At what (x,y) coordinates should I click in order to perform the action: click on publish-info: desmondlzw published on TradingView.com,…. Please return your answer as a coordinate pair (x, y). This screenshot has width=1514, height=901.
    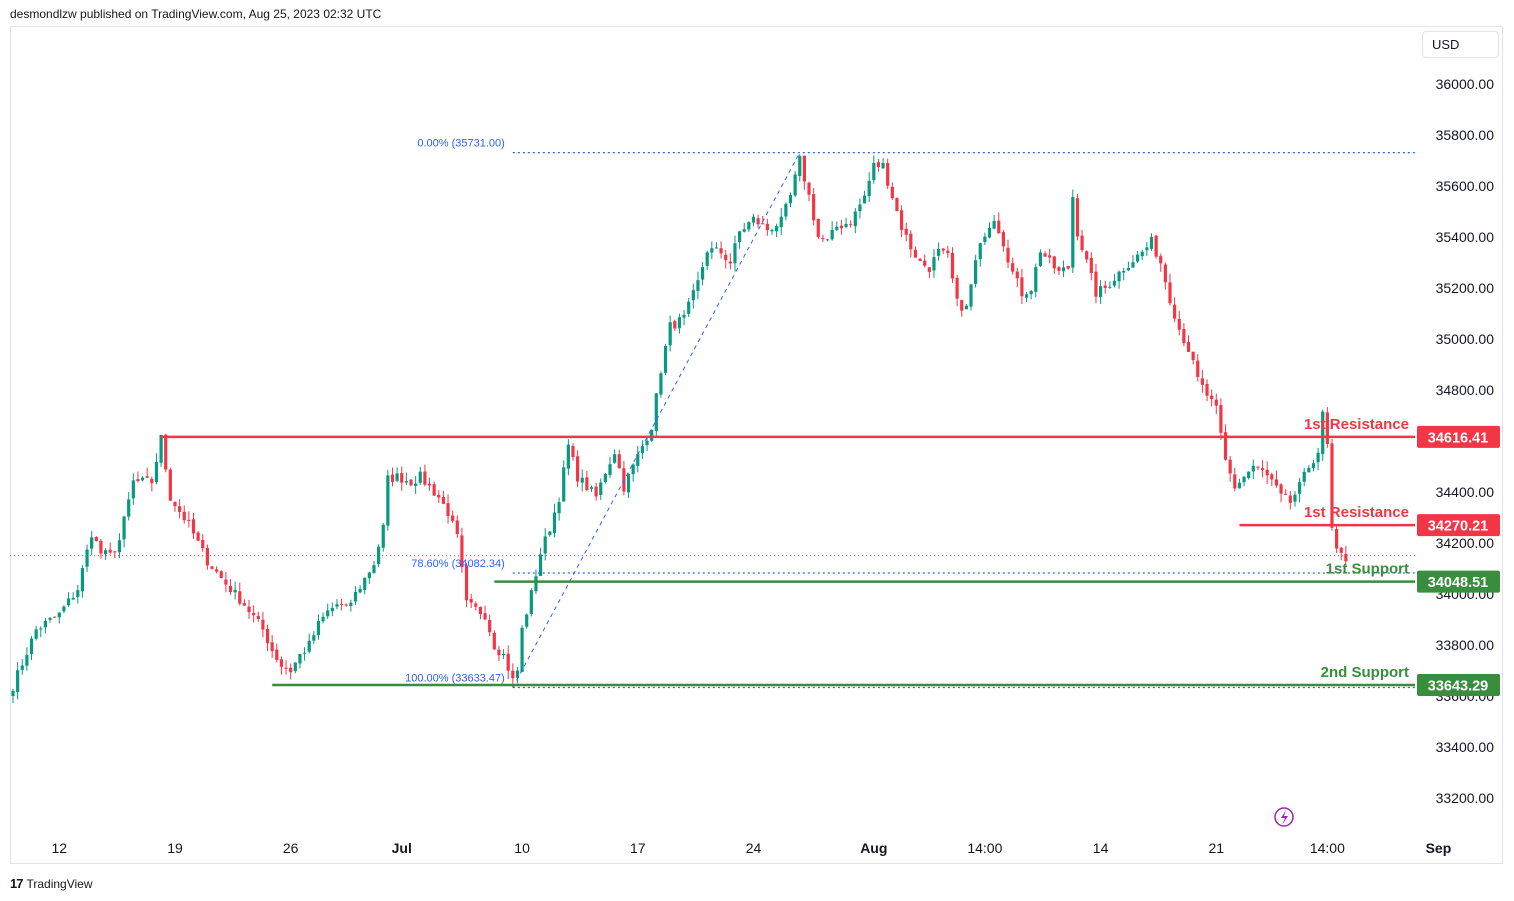
    Looking at the image, I should click on (196, 14).